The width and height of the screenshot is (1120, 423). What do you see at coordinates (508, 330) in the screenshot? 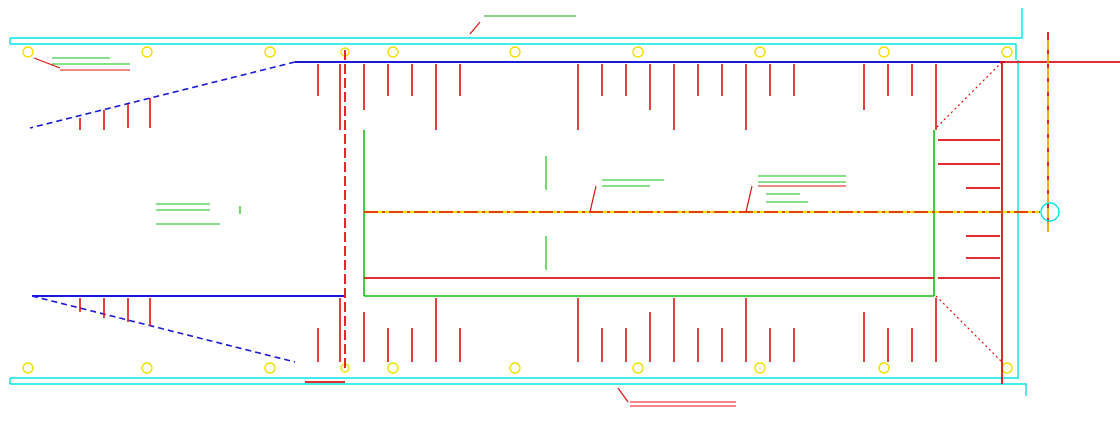
I see `bottom-parking-ticks` at bounding box center [508, 330].